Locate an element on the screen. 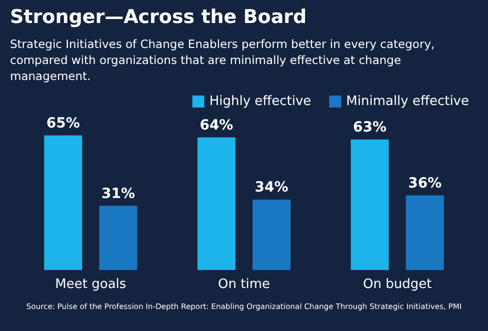  x-tick-label: Meet goals is located at coordinates (90, 284).